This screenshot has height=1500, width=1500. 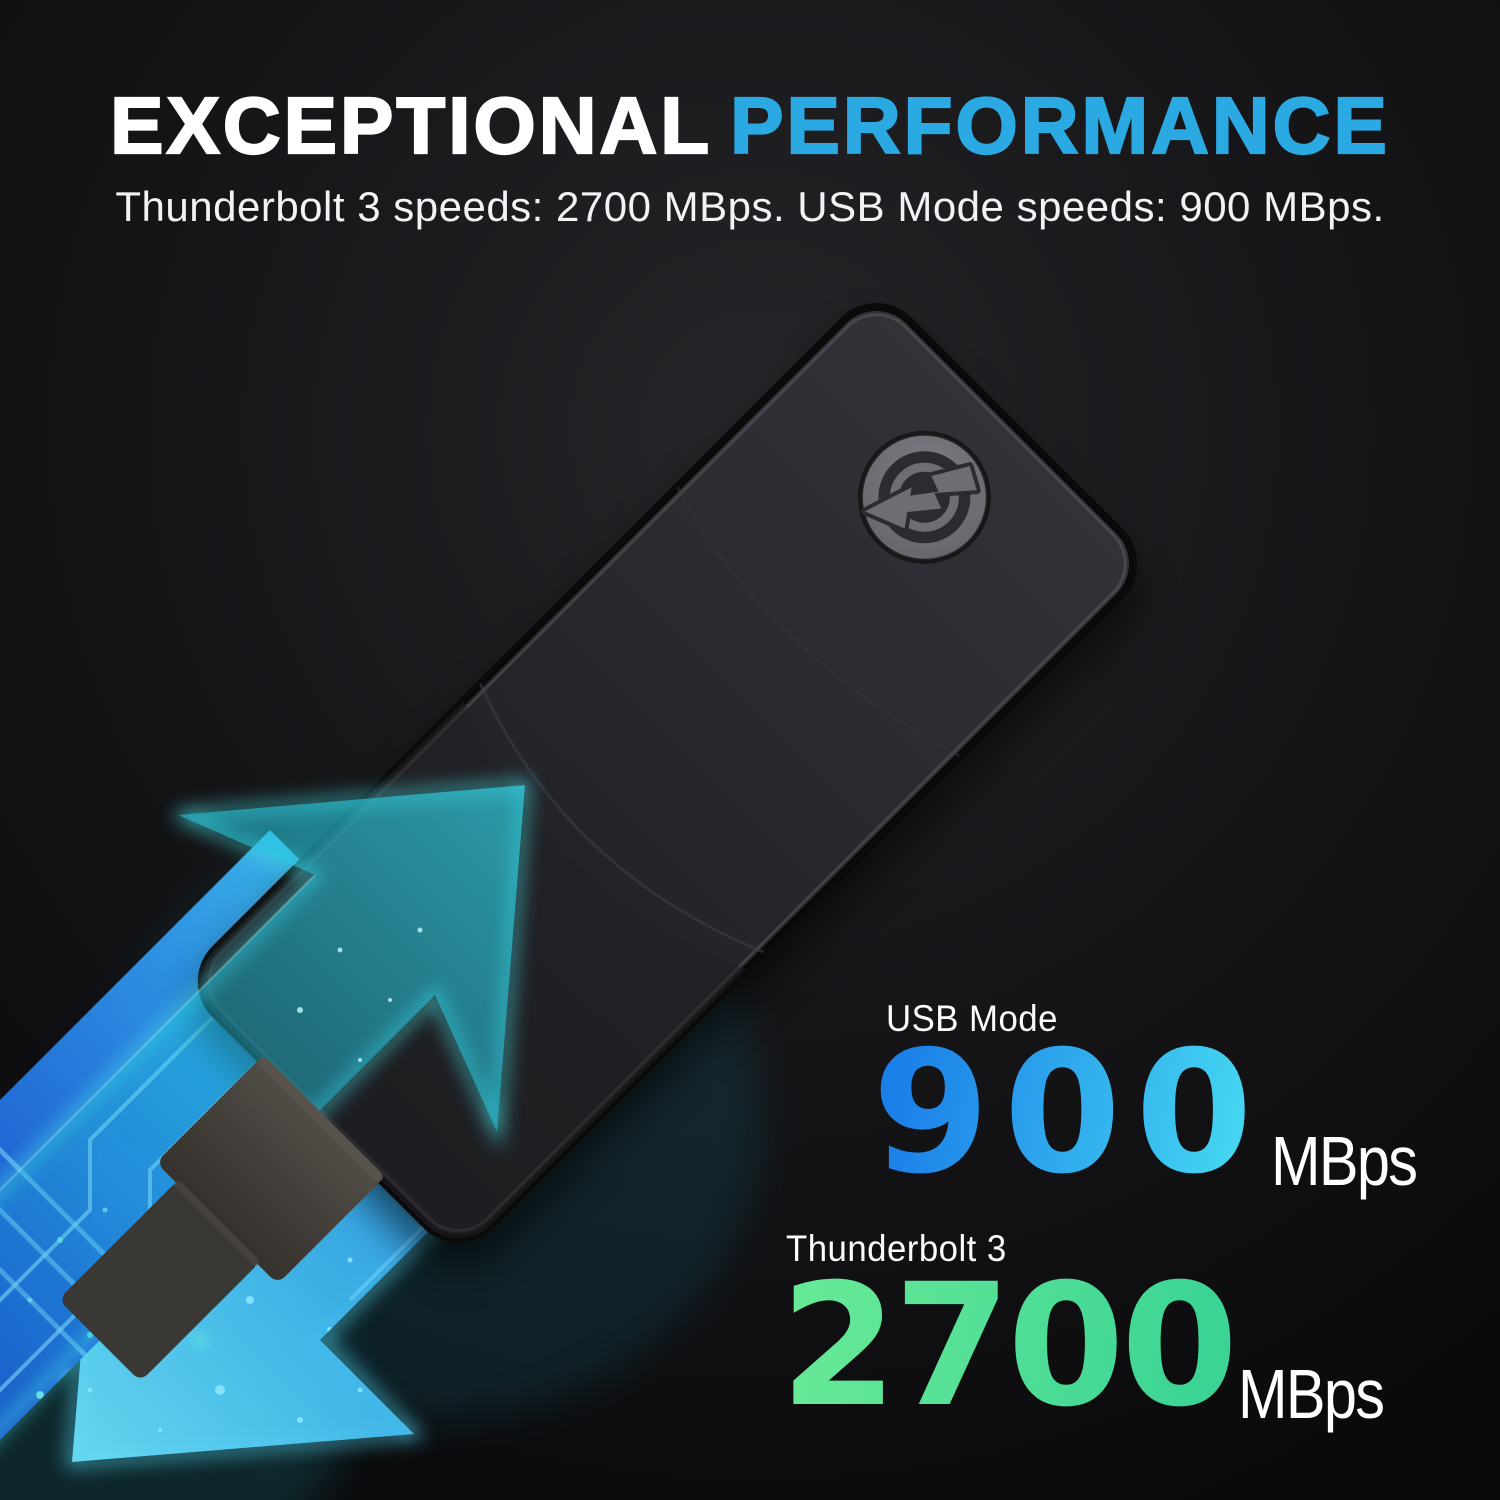 What do you see at coordinates (411, 125) in the screenshot?
I see `title-word-primary: EXCEPTIONAL` at bounding box center [411, 125].